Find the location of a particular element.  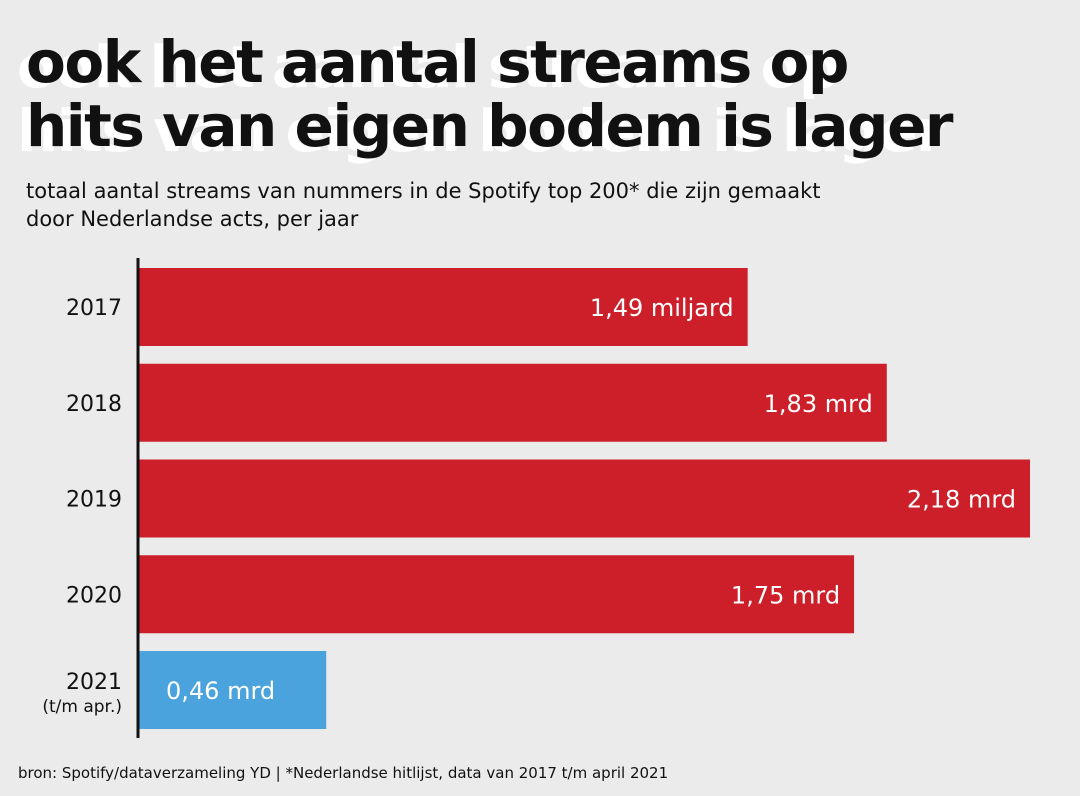

bar-value-label: 0,46 mrd is located at coordinates (220, 691).